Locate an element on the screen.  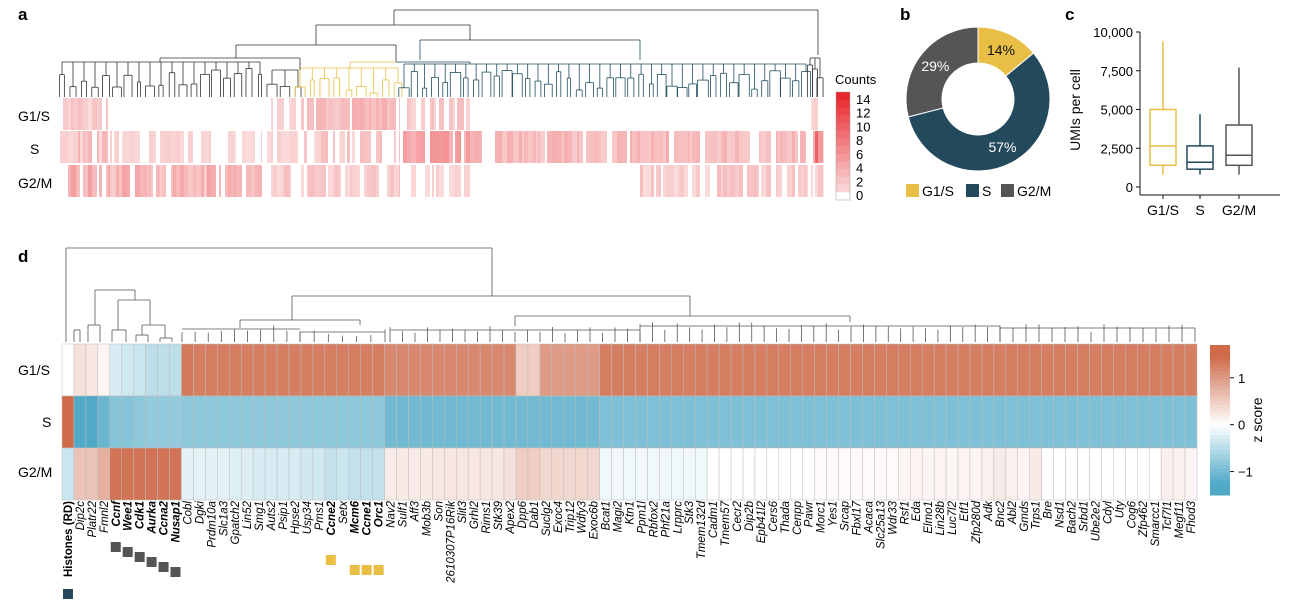
gene-label: Nav2 is located at coordinates (392, 513).